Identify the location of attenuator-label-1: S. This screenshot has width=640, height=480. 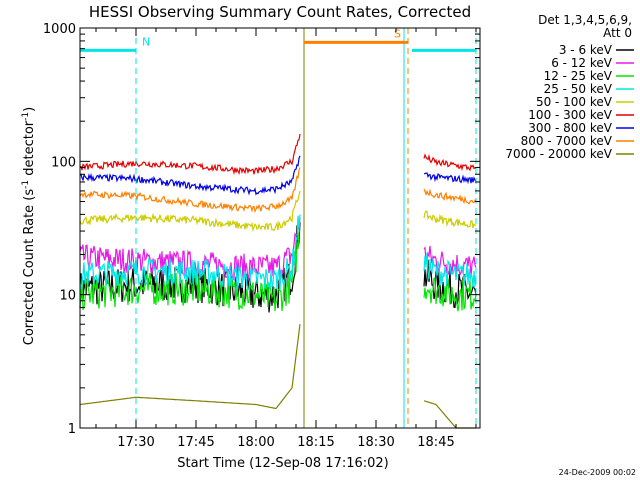
(397, 33).